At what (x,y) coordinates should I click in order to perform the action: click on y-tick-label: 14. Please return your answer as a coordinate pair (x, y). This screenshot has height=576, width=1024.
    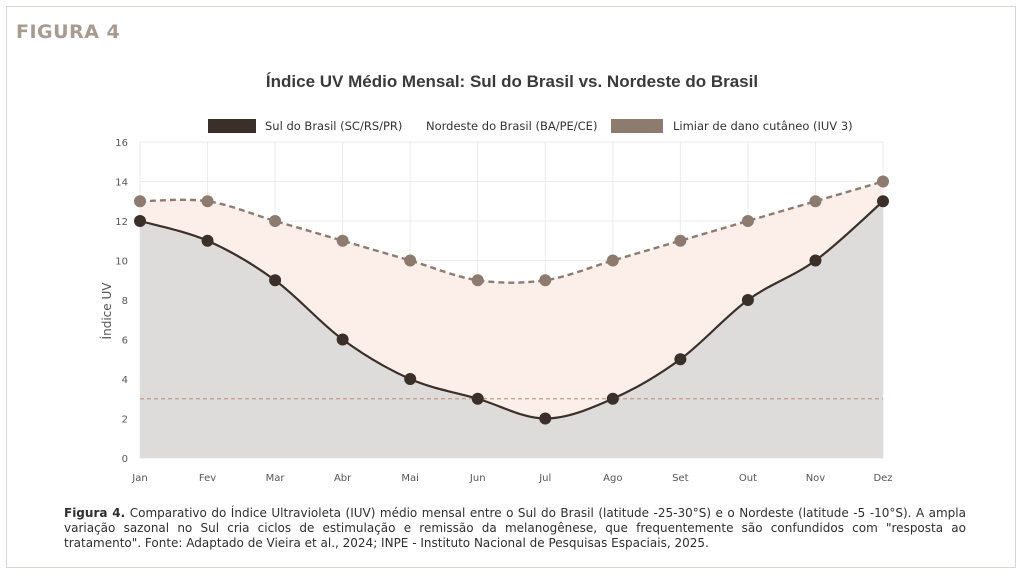
    Looking at the image, I should click on (121, 183).